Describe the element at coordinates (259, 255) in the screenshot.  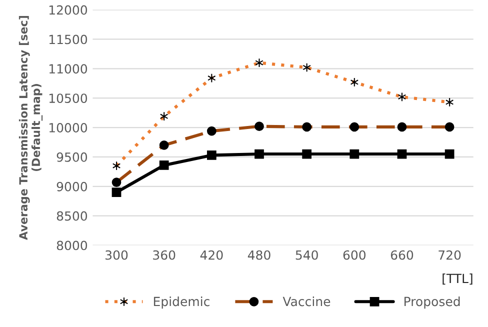
I see `x-tick-label: 480` at that location.